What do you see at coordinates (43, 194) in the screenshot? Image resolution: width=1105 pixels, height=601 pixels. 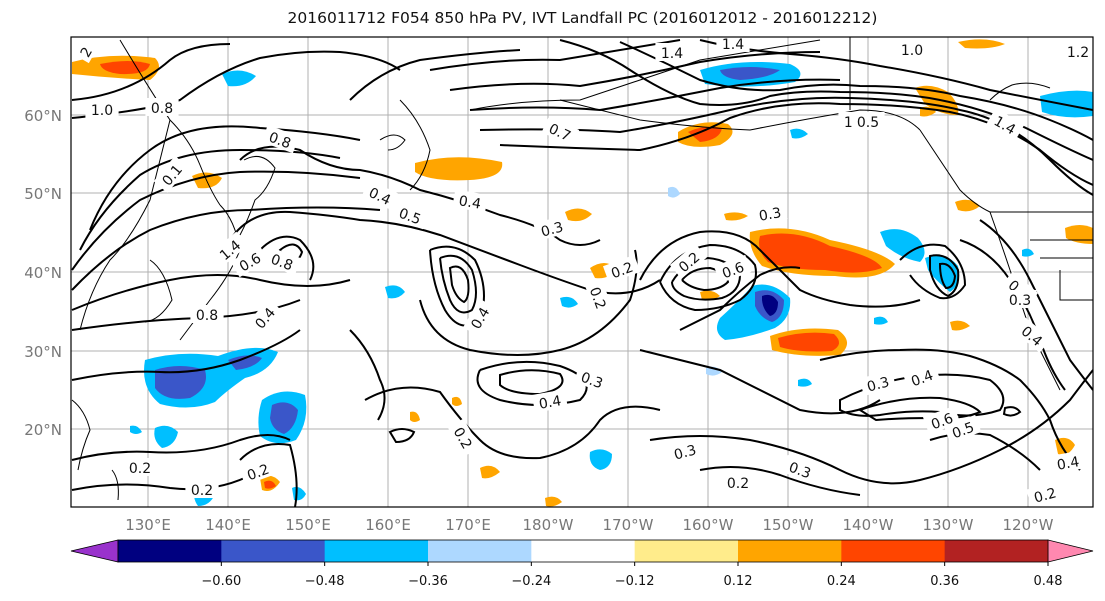 I see `lat-label: 50°N` at bounding box center [43, 194].